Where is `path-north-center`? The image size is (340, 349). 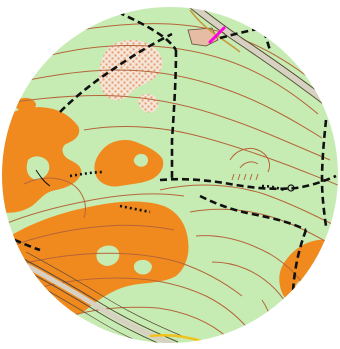
path-north-center is located at coordinates (174, 113).